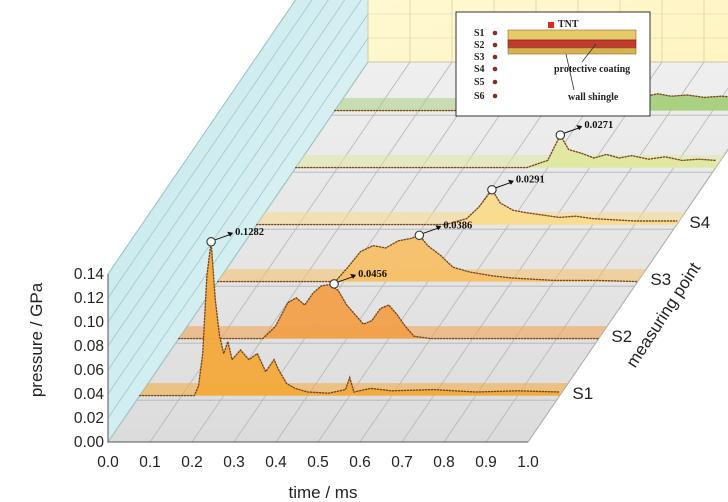 The height and width of the screenshot is (502, 728). I want to click on x-tick-label: 0.1, so click(150, 462).